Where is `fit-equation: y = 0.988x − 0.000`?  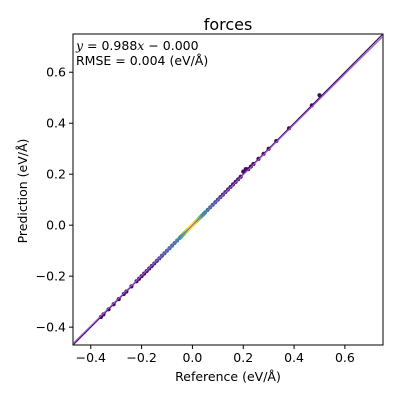
fit-equation: y = 0.988x − 0.000 is located at coordinates (137, 45).